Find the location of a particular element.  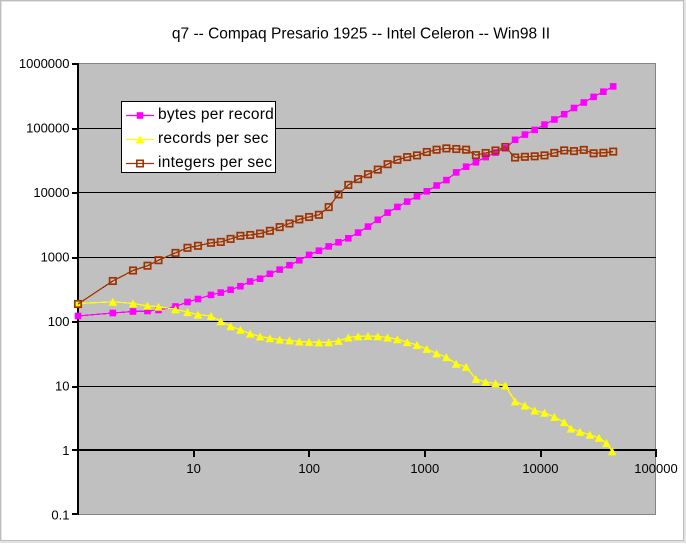

svg-text: 0.1 is located at coordinates (60, 514).